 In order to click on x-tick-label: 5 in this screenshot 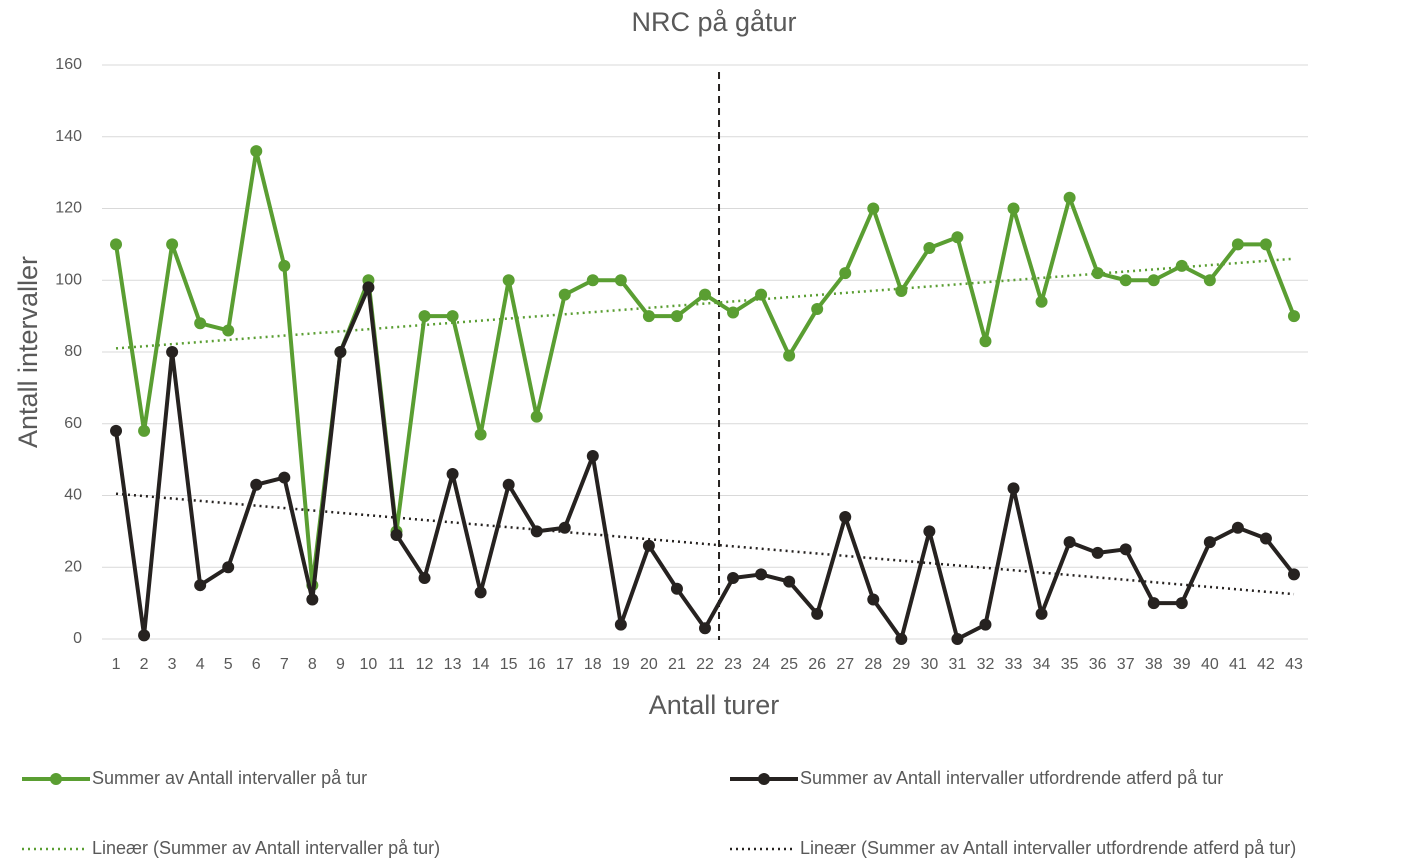, I will do `click(228, 664)`.